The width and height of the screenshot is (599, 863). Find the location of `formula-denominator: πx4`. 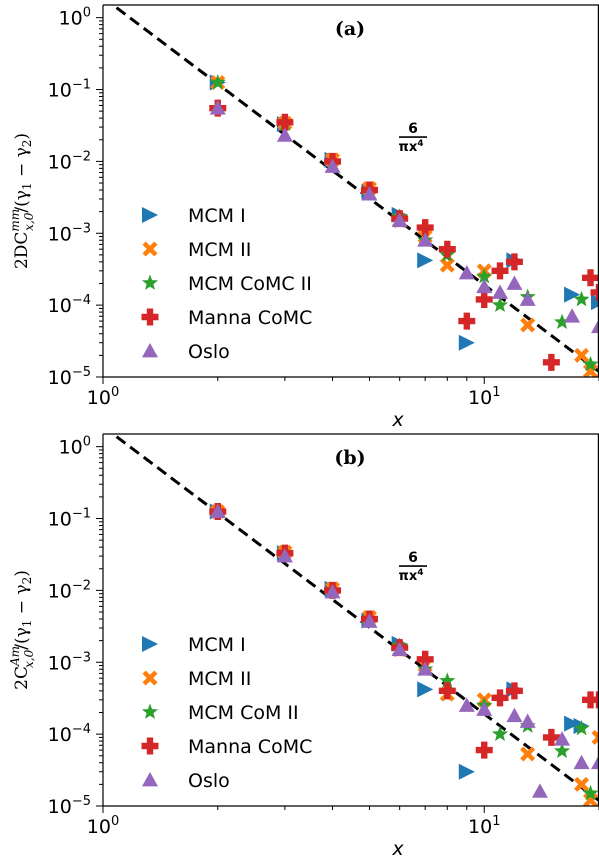

formula-denominator: πx4 is located at coordinates (411, 147).